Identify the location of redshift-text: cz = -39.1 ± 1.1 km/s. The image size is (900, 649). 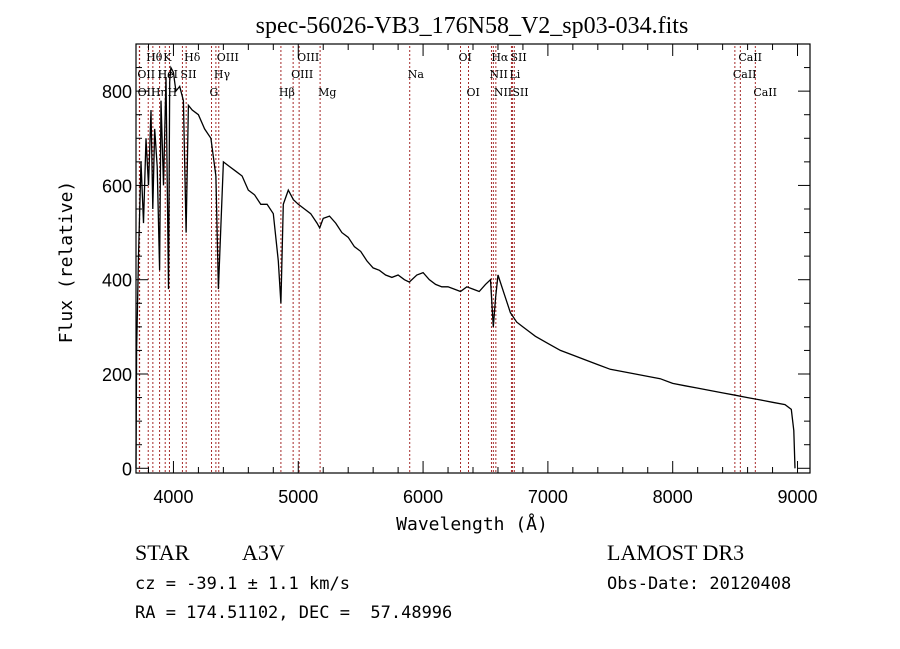
(242, 584).